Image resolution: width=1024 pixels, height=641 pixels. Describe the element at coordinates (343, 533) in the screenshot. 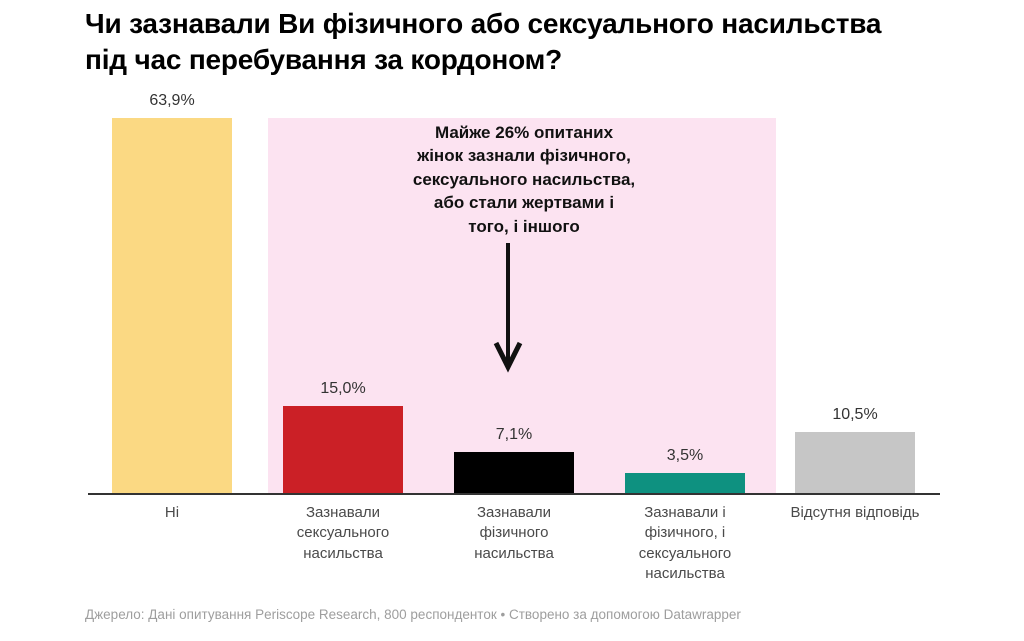

I see `category-label: Зазнавали сексуального насильства` at that location.